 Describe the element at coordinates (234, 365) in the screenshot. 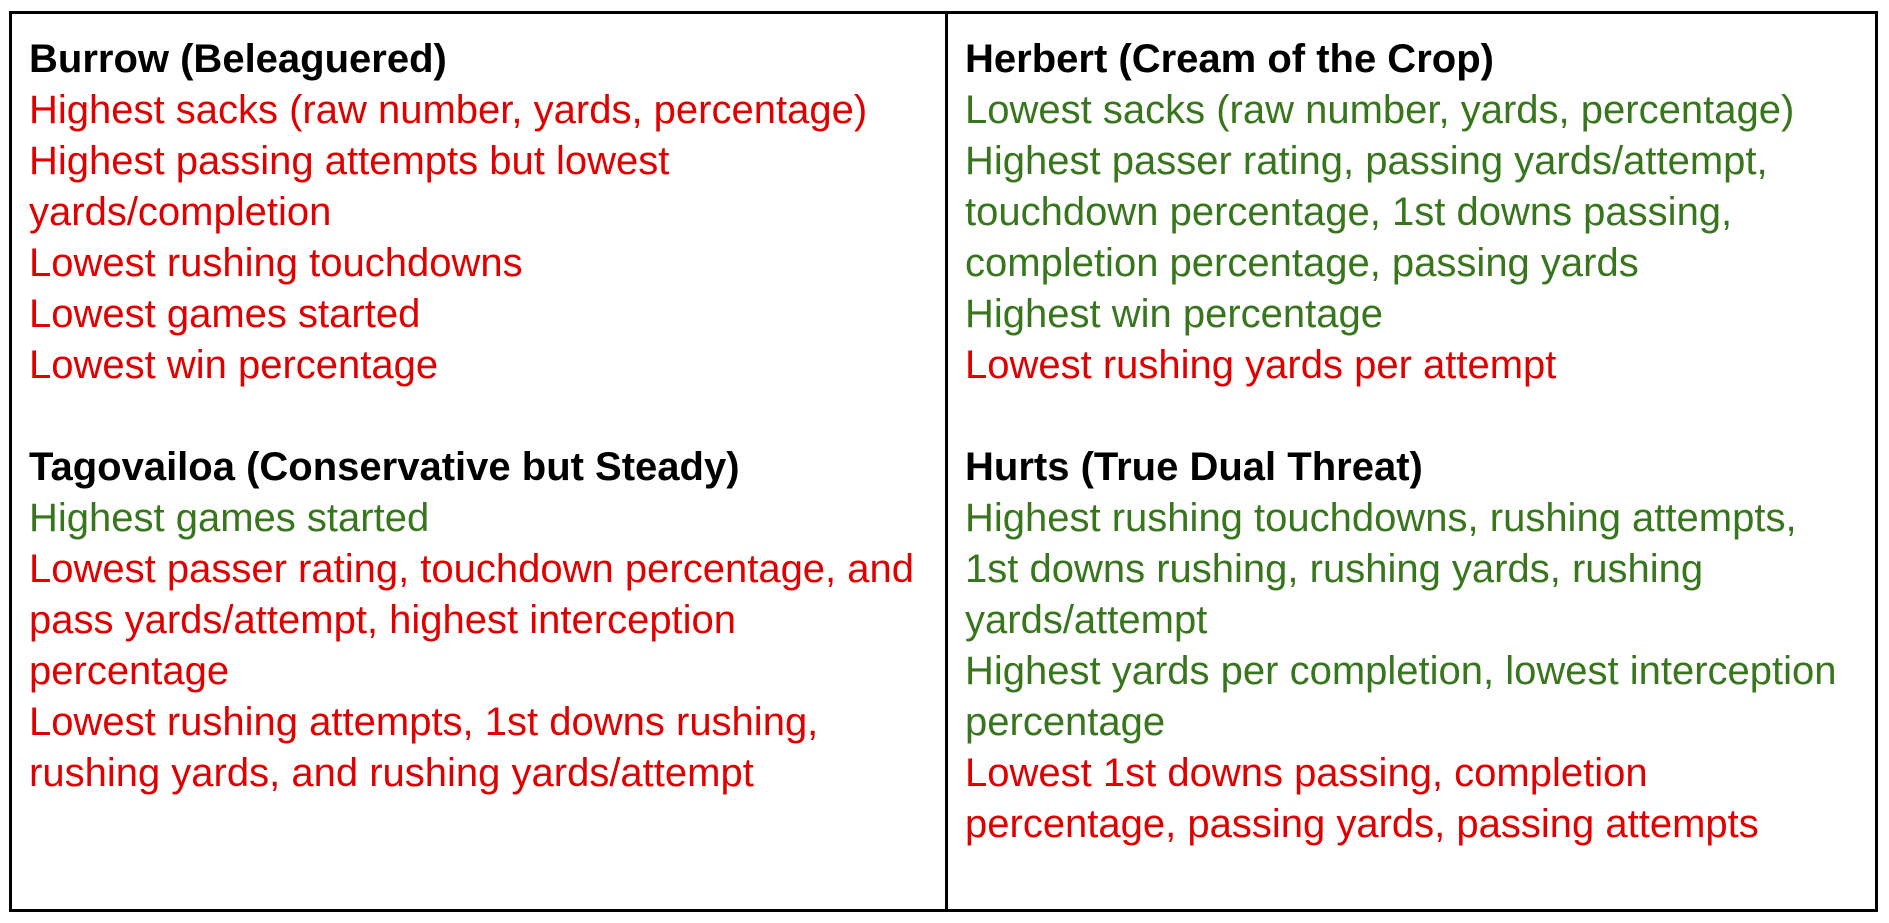

I see `stat-note: Lowest win percentage` at that location.